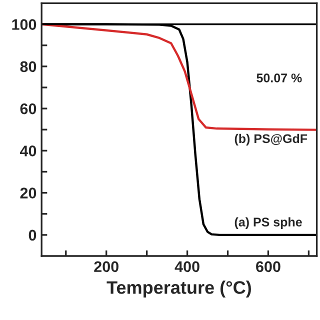 This screenshot has height=320, width=320. I want to click on x-tick-label: 400, so click(187, 266).